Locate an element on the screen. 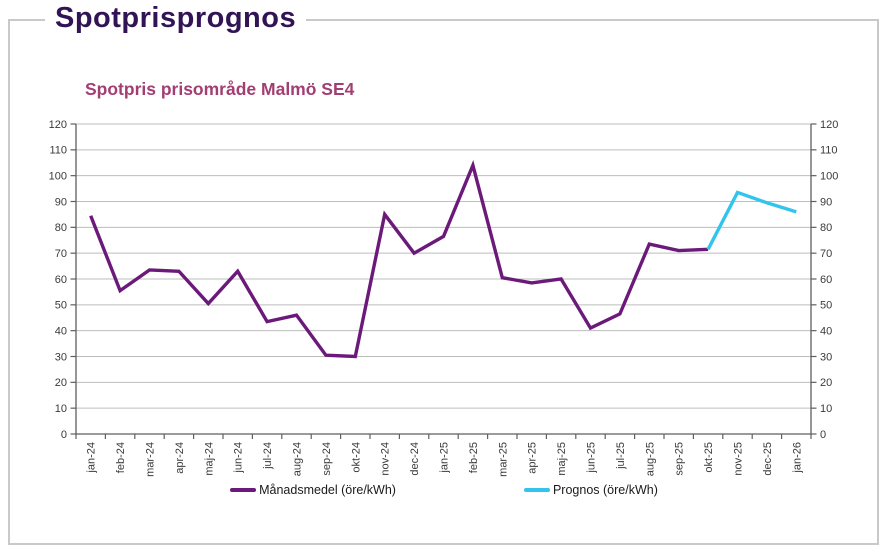 Image resolution: width=888 pixels, height=555 pixels. x-axis-label: okt-25 is located at coordinates (709, 457).